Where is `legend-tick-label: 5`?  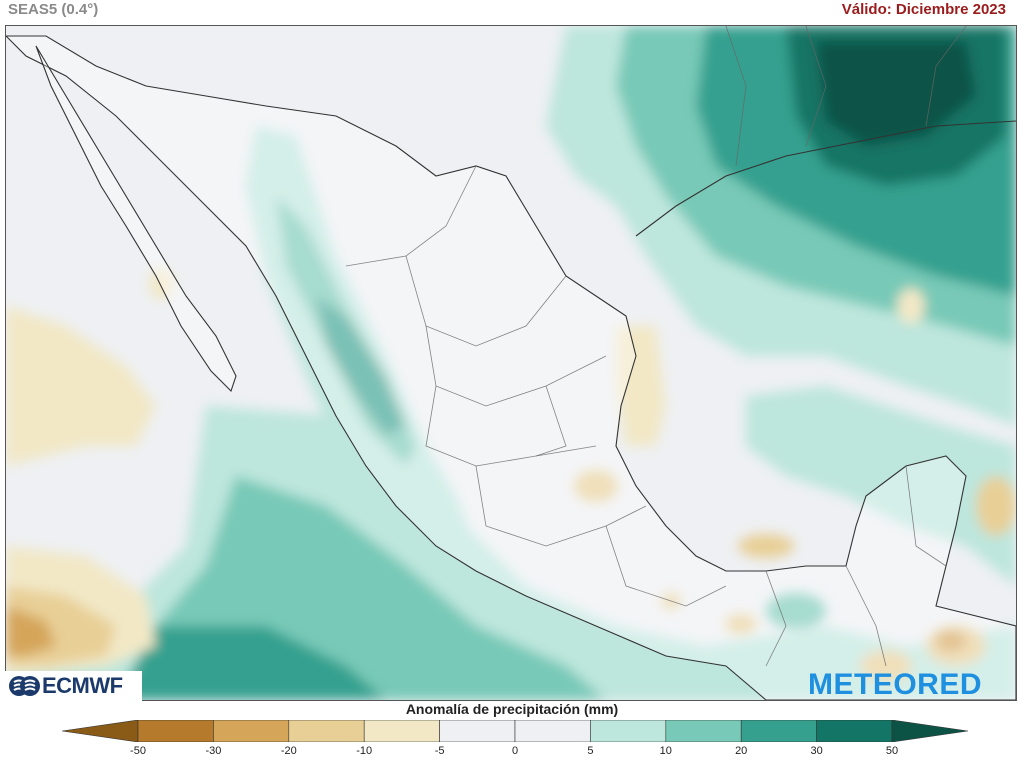
legend-tick-label: 5 is located at coordinates (590, 751).